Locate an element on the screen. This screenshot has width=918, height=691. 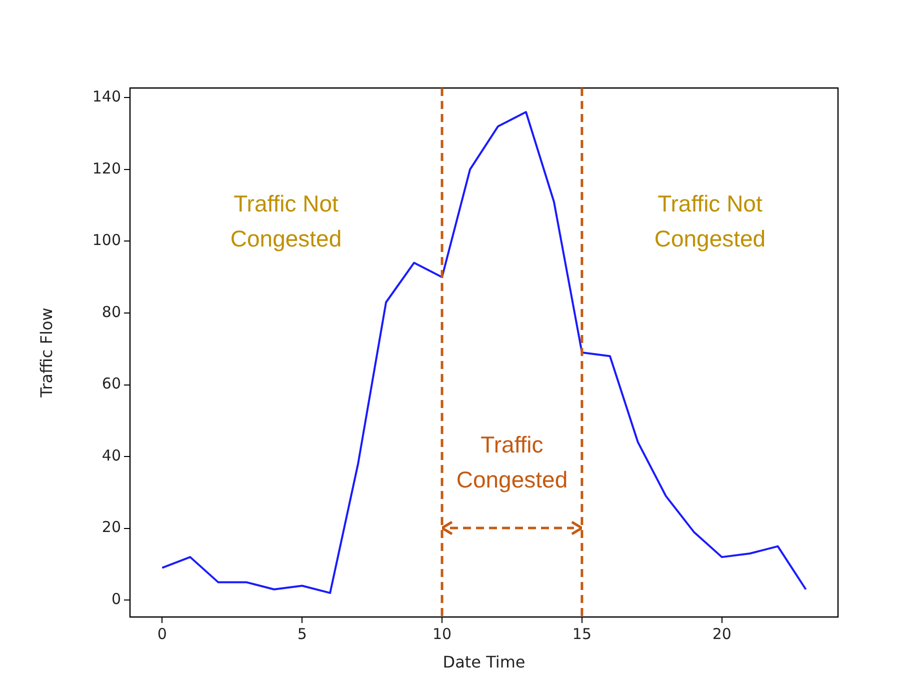
annotation: Traffic Congested is located at coordinates (512, 461).